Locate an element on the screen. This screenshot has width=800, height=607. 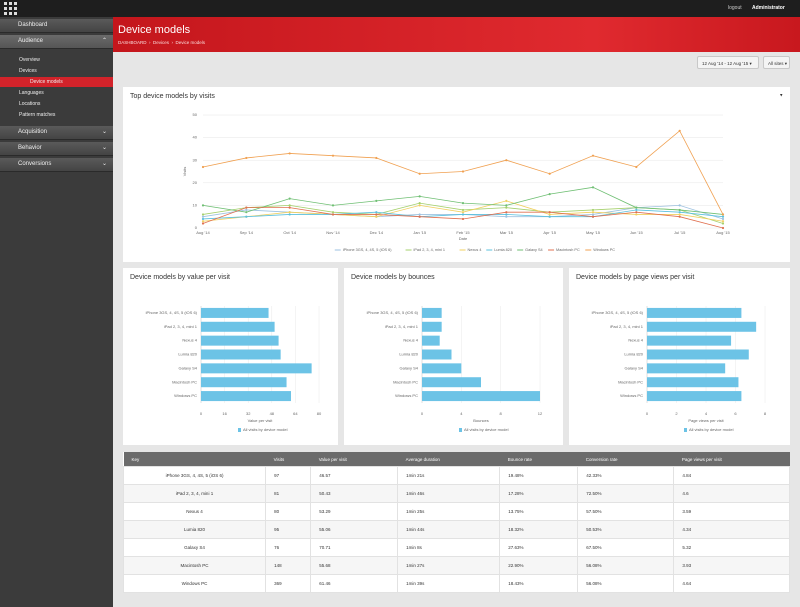
date-range: 12 Aug '14 - 12 Aug '15 is located at coordinates (725, 63).